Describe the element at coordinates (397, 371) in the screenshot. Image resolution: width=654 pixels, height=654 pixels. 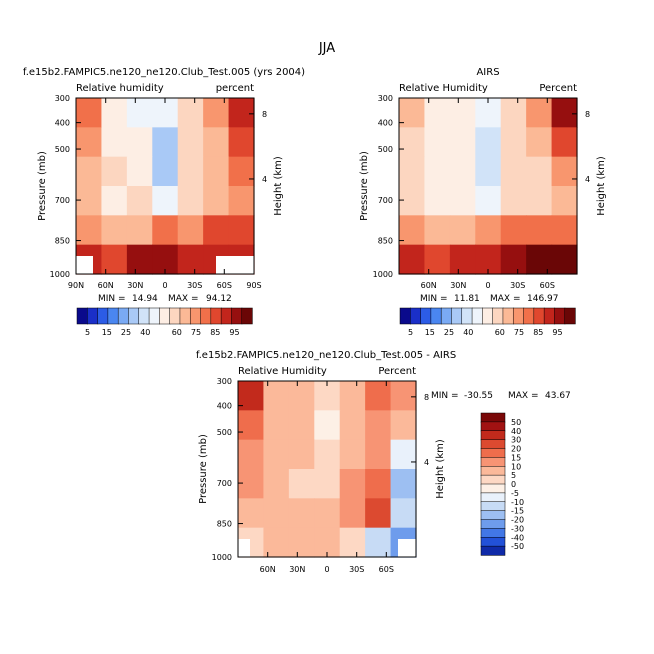
I see `panel-right-label: Percent` at that location.